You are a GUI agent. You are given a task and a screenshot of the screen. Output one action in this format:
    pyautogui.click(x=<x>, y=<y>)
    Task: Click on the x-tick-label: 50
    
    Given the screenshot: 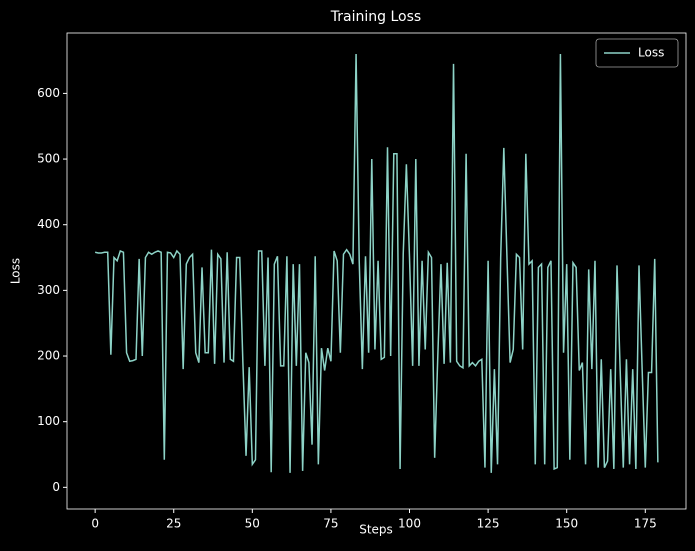 What is the action you would take?
    pyautogui.click(x=252, y=524)
    